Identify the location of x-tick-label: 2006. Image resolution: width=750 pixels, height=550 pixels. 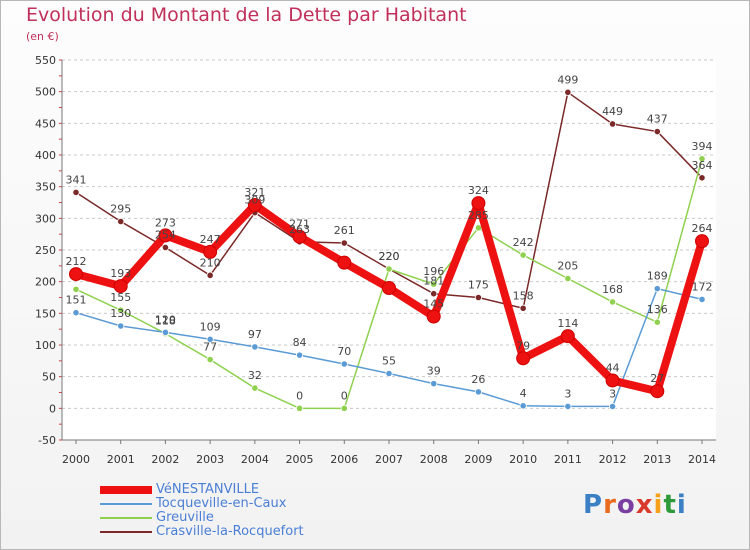
(344, 459).